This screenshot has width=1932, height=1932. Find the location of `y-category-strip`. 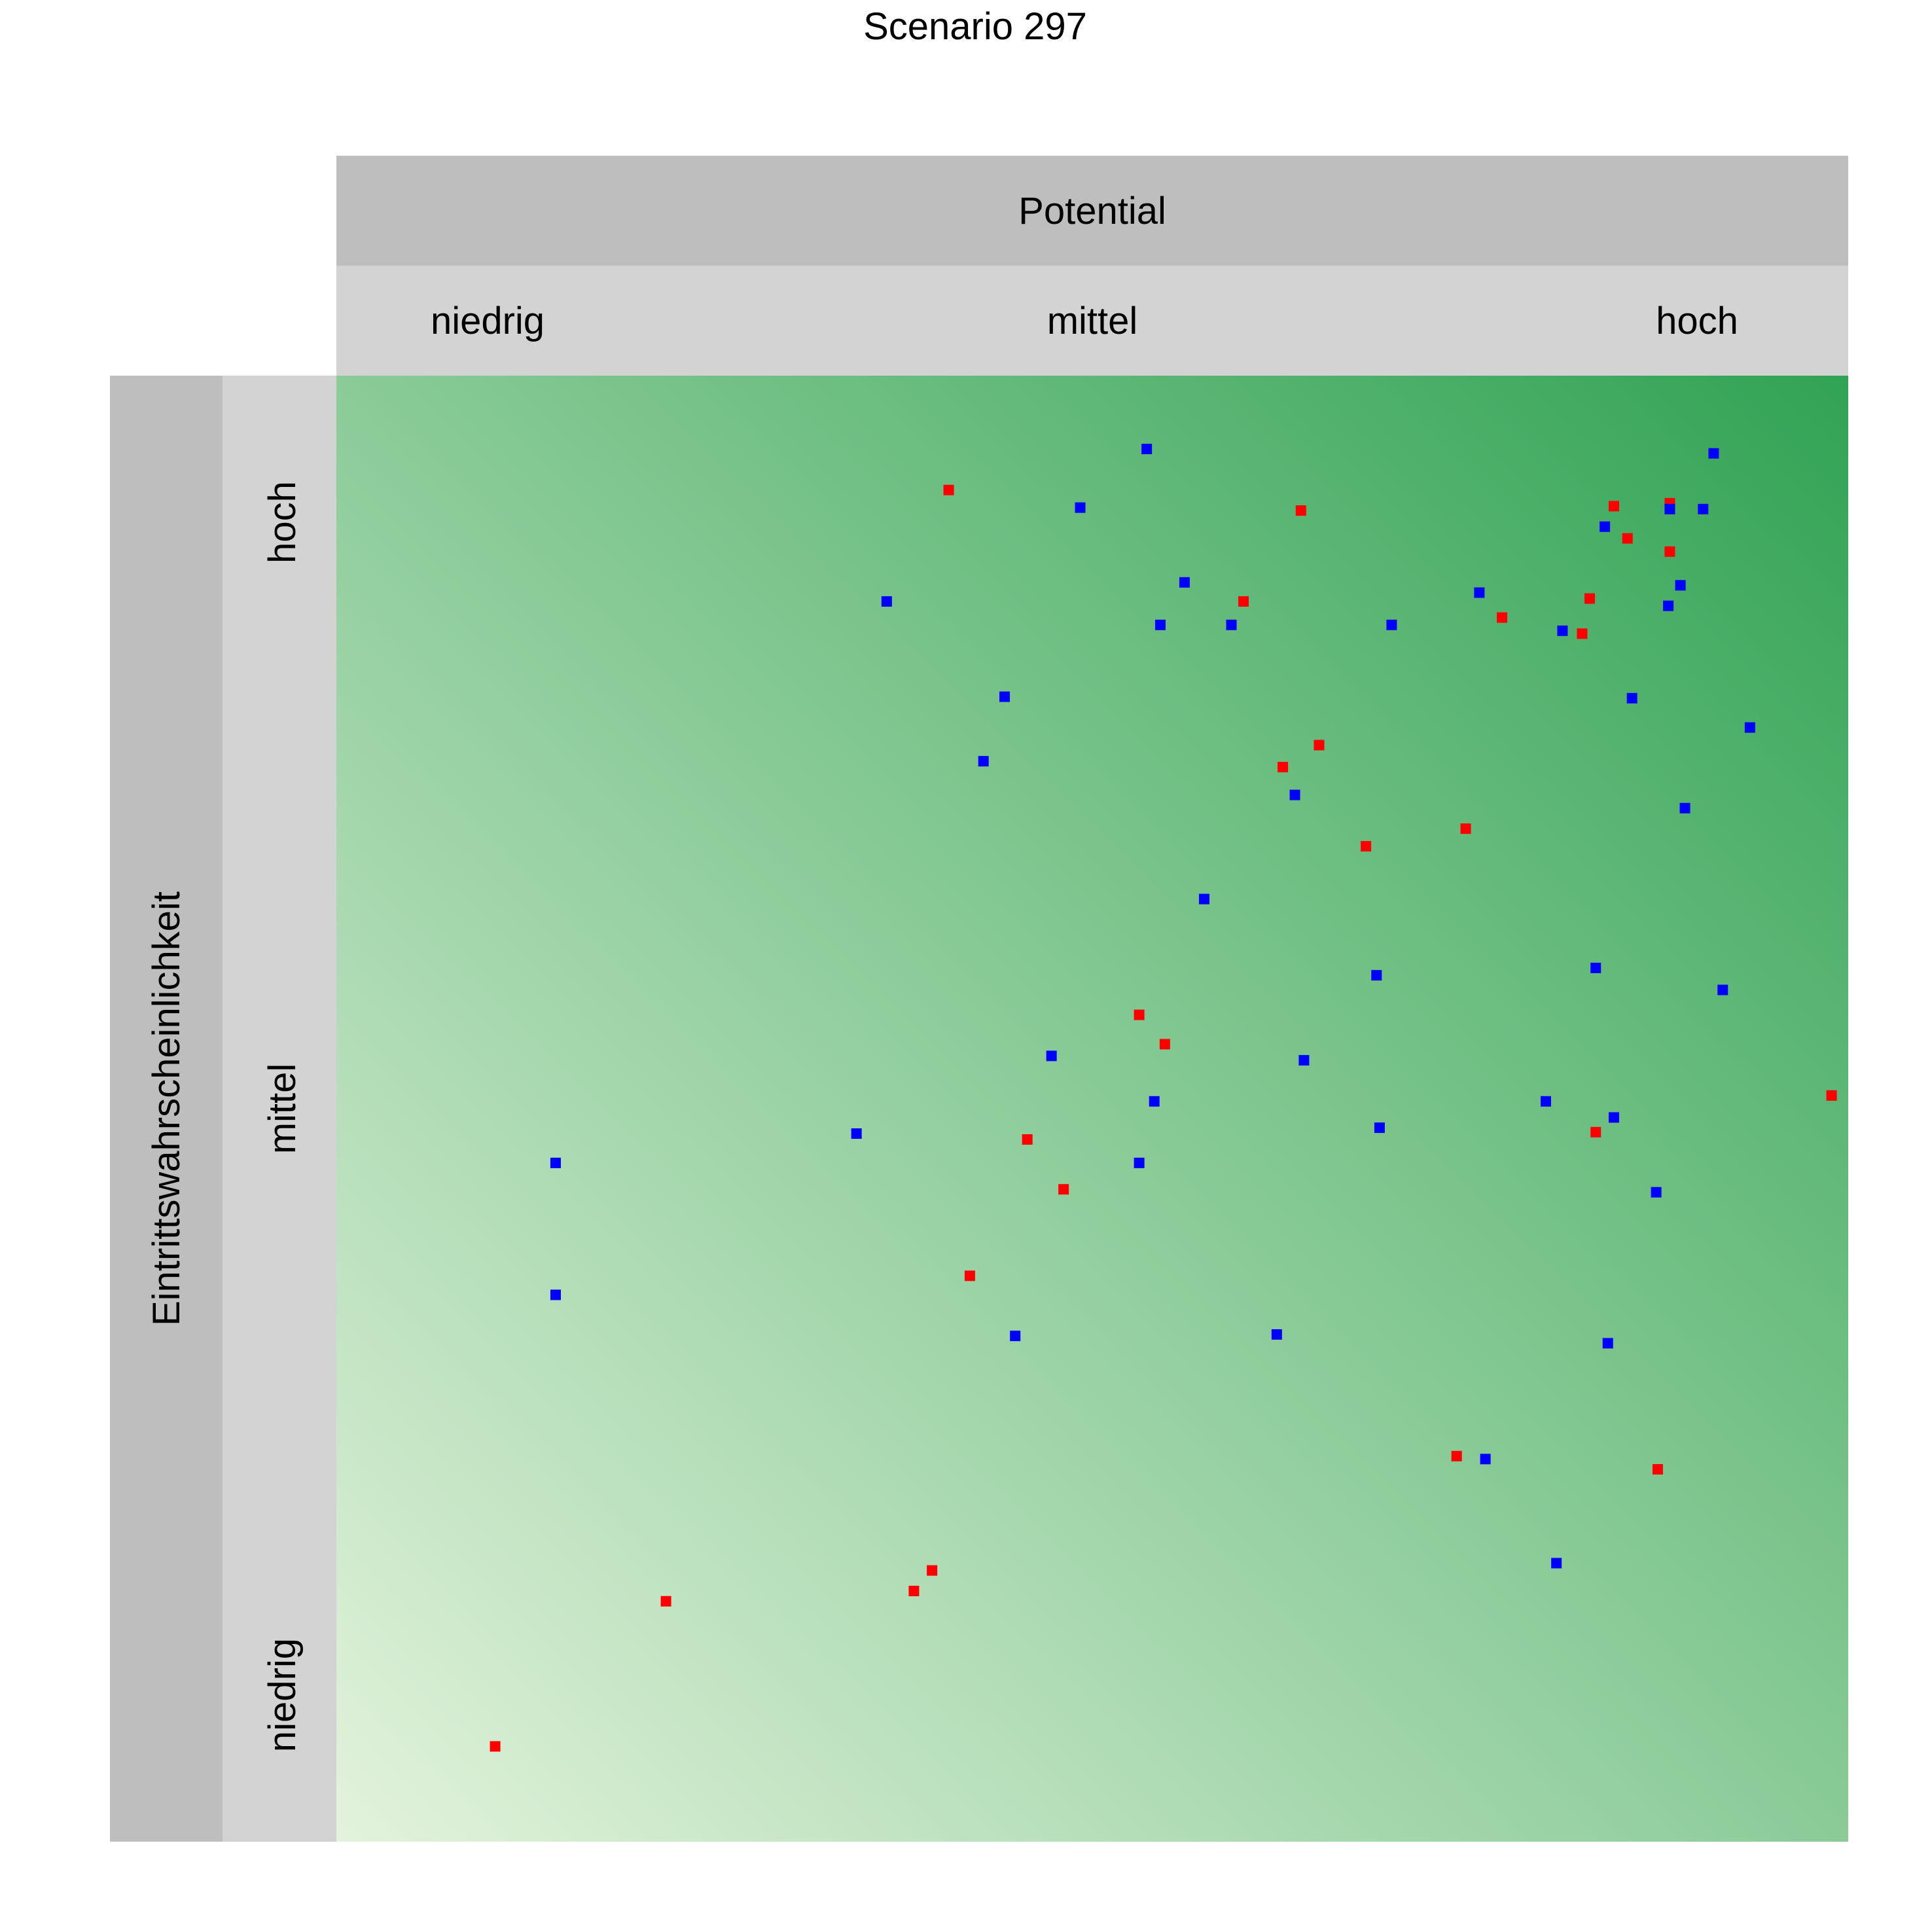

y-category-strip is located at coordinates (279, 1109).